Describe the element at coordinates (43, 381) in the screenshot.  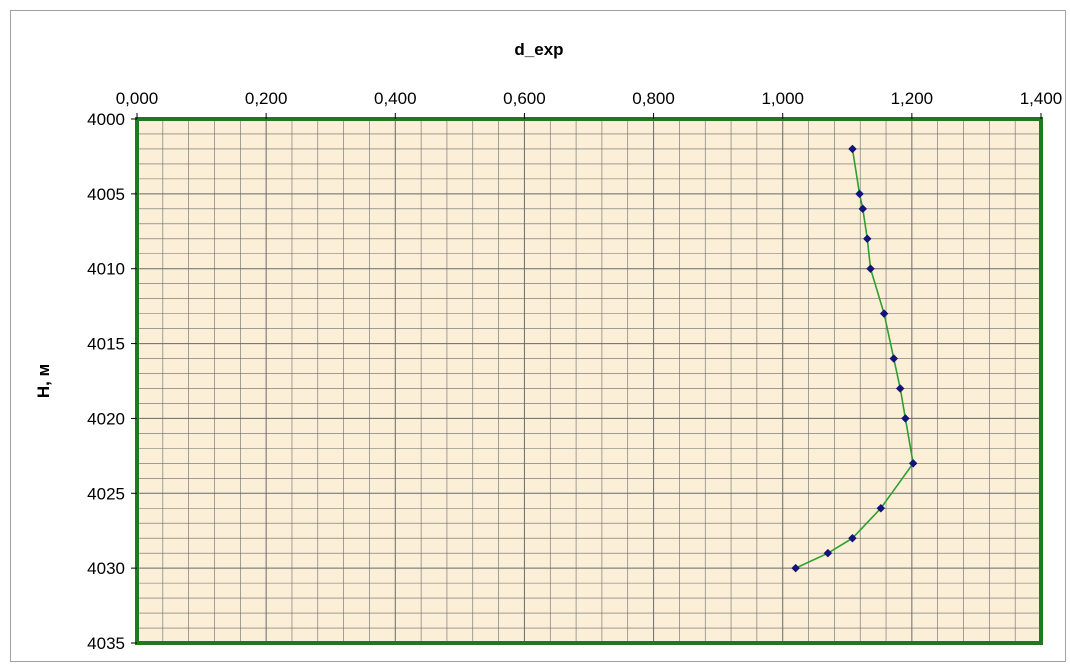
I see `y-axis-title: H, м` at that location.